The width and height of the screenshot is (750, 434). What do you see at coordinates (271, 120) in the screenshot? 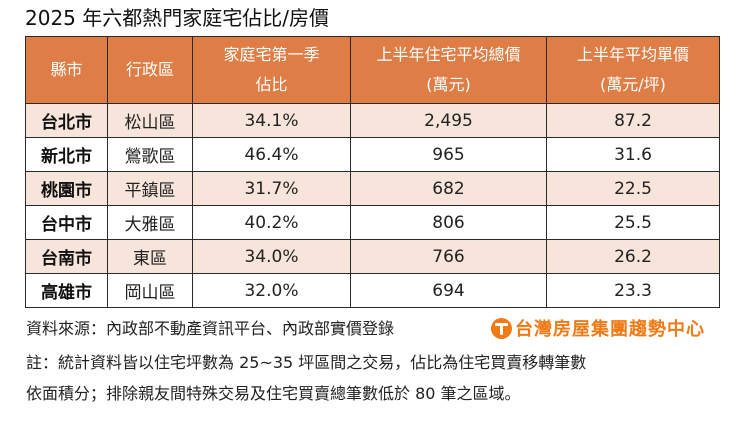
I see `cell-share: 34.1%` at bounding box center [271, 120].